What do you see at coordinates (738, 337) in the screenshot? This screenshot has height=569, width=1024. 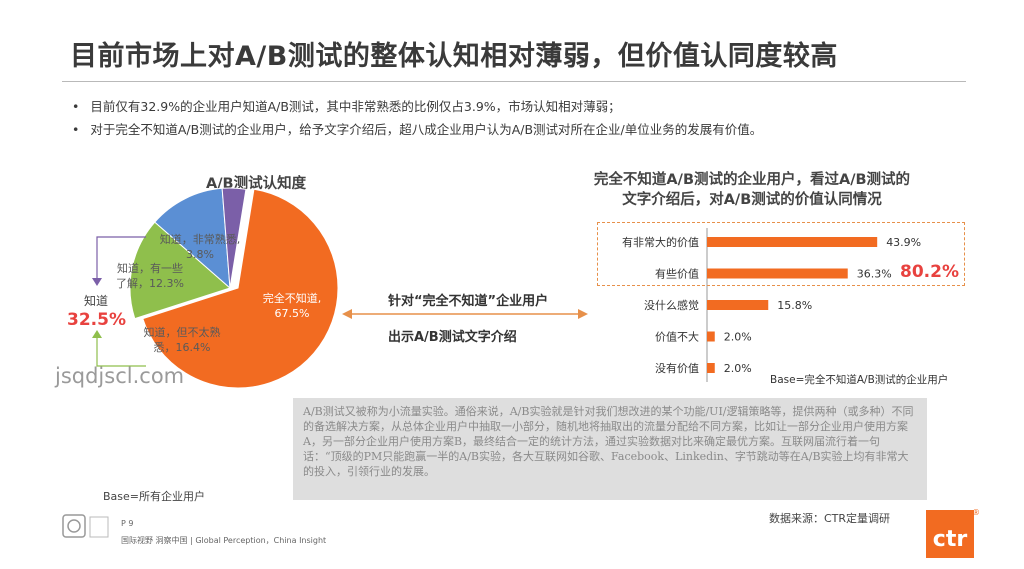 I see `bar-value-label-3: 2.0%` at bounding box center [738, 337].